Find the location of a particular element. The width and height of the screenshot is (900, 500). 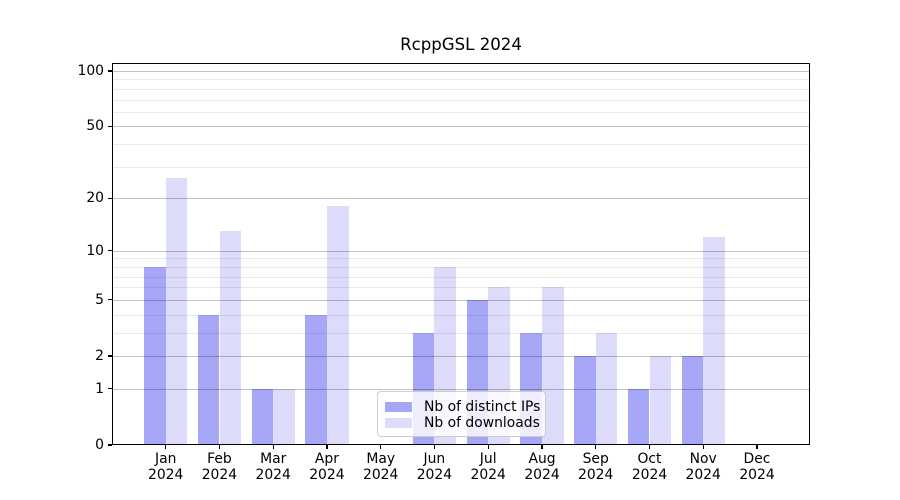

x-tick-dec is located at coordinates (757, 447).